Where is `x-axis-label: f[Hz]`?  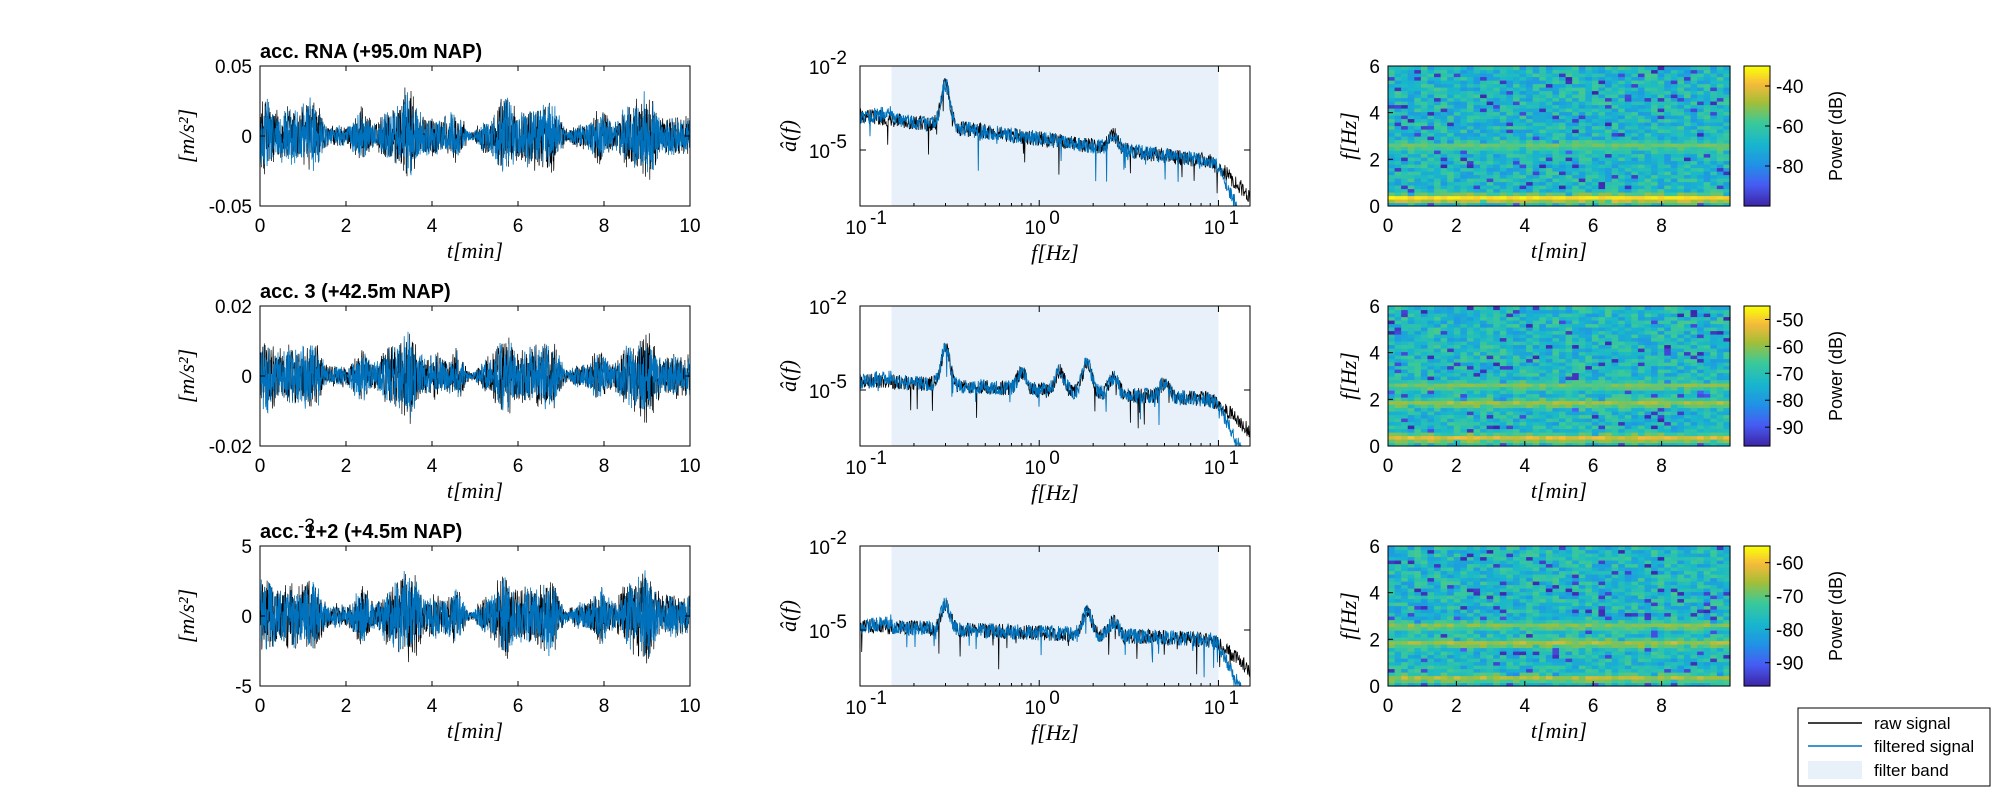 x-axis-label: f[Hz] is located at coordinates (1055, 252).